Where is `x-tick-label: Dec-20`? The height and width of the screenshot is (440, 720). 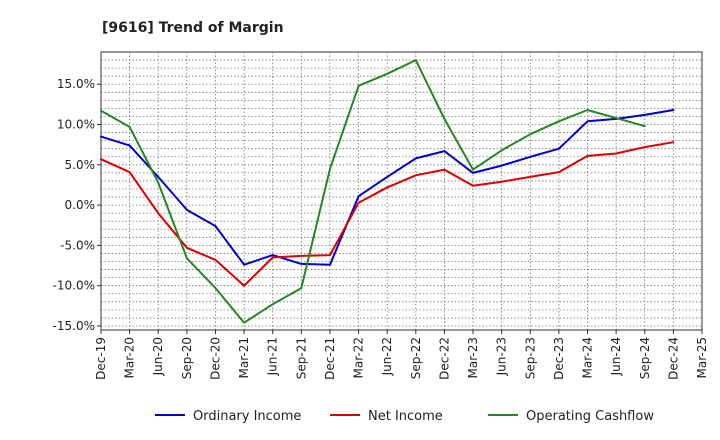 x-tick-label: Dec-20 is located at coordinates (215, 358).